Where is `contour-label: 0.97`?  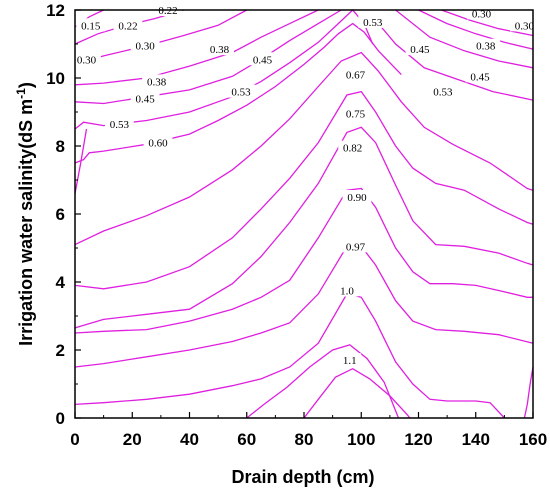
contour-label: 0.97 is located at coordinates (356, 247).